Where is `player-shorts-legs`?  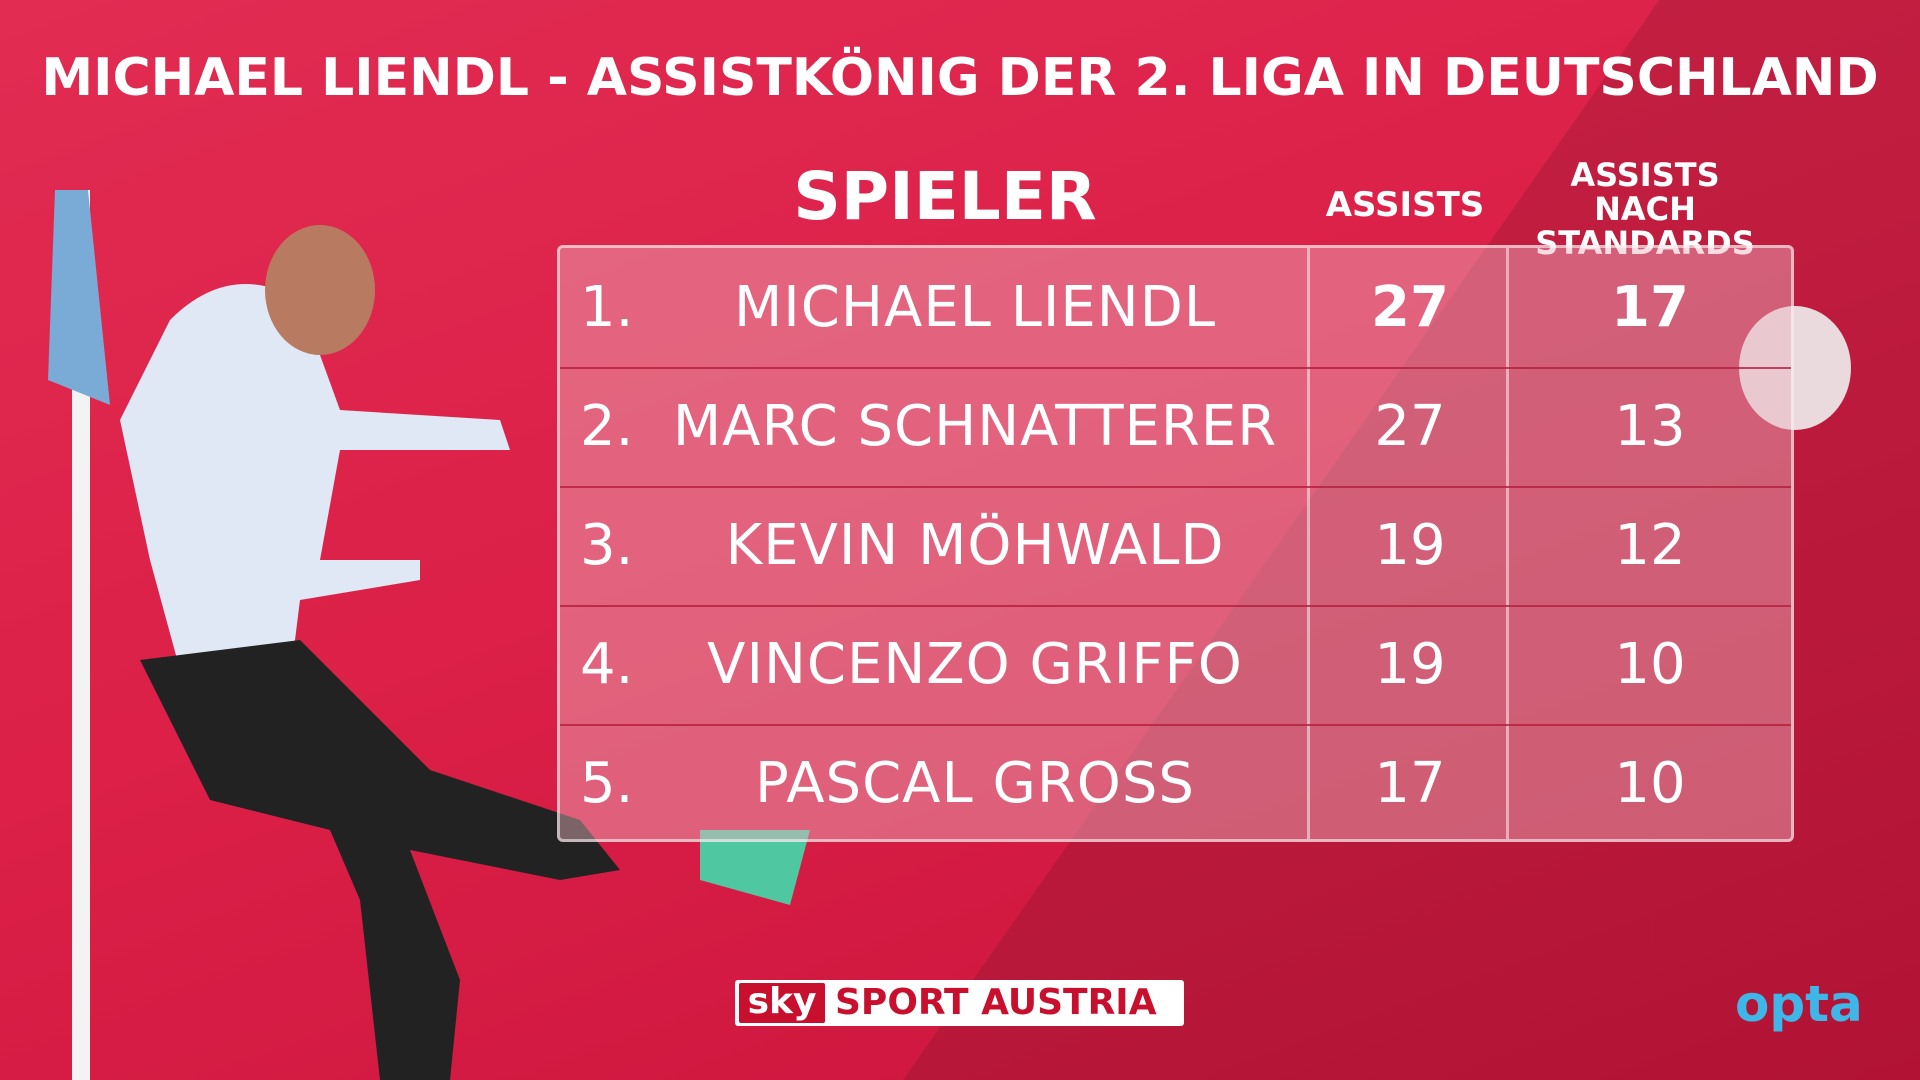 player-shorts-legs is located at coordinates (380, 860).